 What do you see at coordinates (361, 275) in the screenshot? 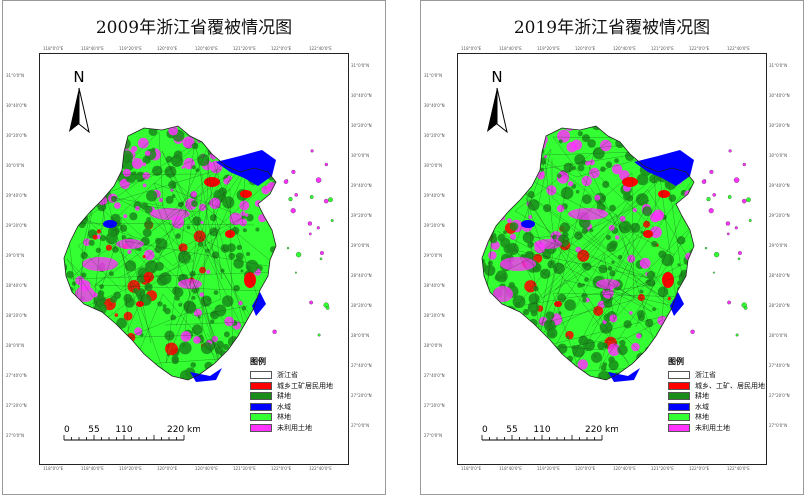
I see `latitude-tick-label: 28°40'0"N` at bounding box center [361, 275].